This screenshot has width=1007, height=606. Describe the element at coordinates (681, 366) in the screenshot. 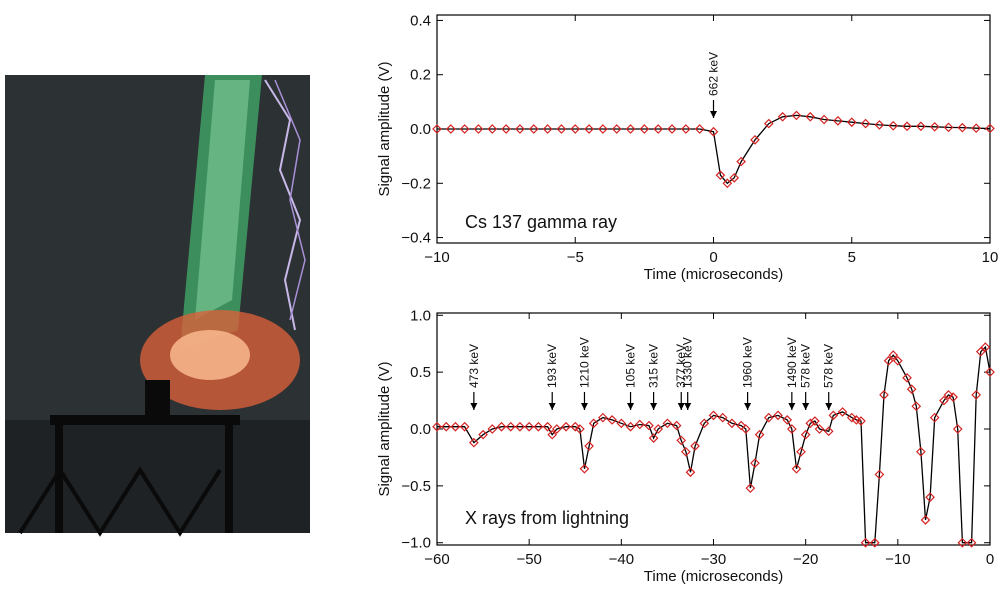

I see `annotation-label: 377 keV` at that location.